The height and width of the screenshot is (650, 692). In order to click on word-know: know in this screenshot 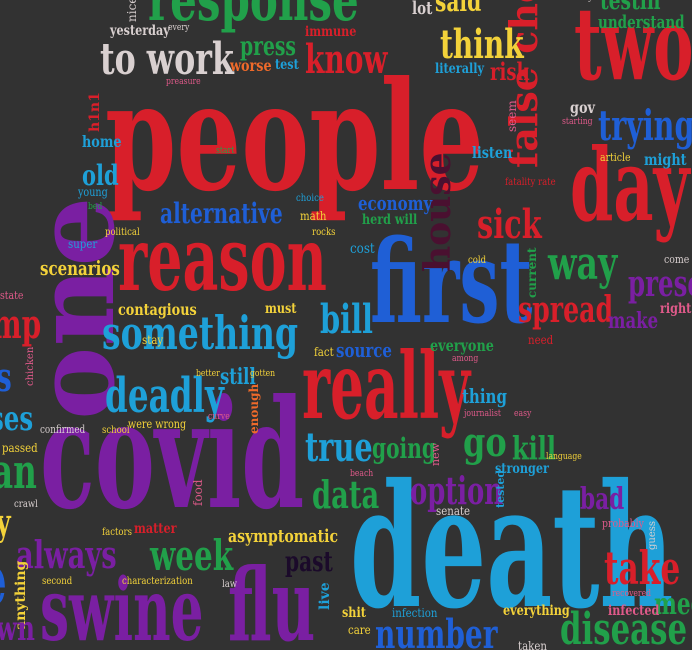, I will do `click(346, 59)`.